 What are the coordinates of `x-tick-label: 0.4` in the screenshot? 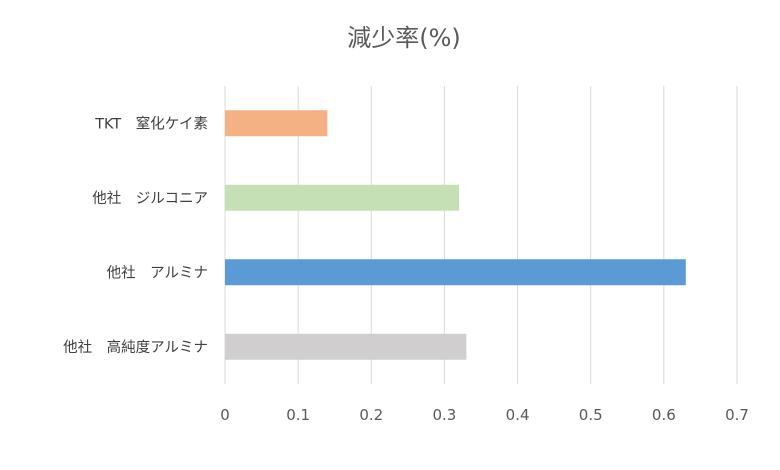 It's located at (518, 415).